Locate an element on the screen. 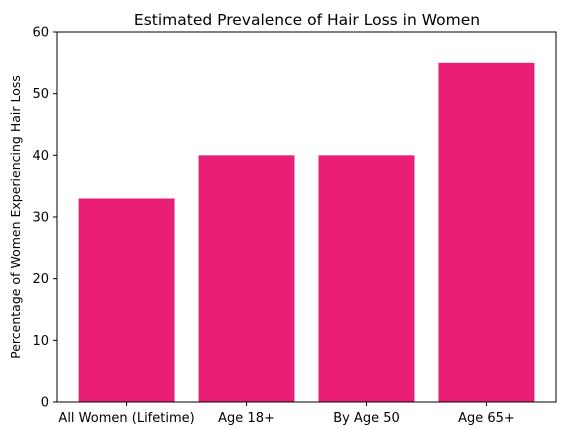 The width and height of the screenshot is (562, 430). y-tick-label-0: 0 is located at coordinates (45, 403).